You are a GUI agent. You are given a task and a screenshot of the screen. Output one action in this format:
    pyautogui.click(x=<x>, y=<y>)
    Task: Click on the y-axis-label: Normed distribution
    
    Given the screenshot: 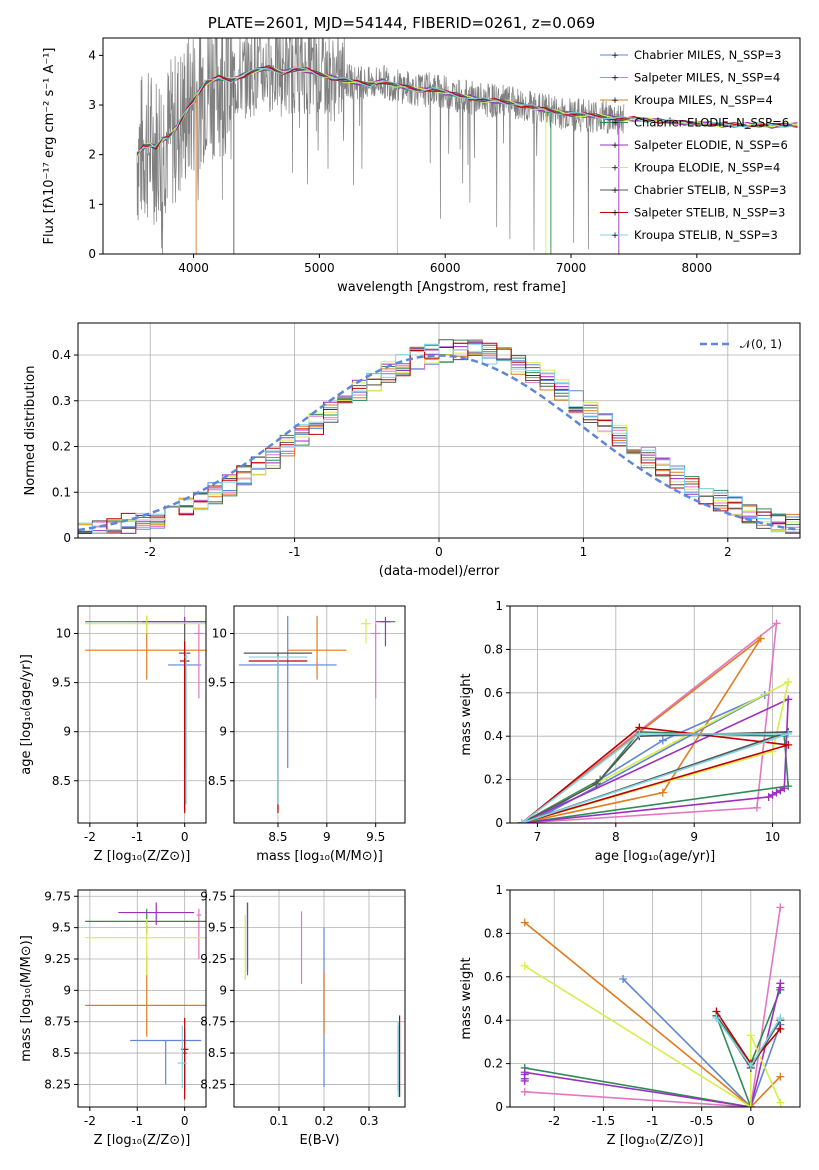 What is the action you would take?
    pyautogui.click(x=30, y=431)
    